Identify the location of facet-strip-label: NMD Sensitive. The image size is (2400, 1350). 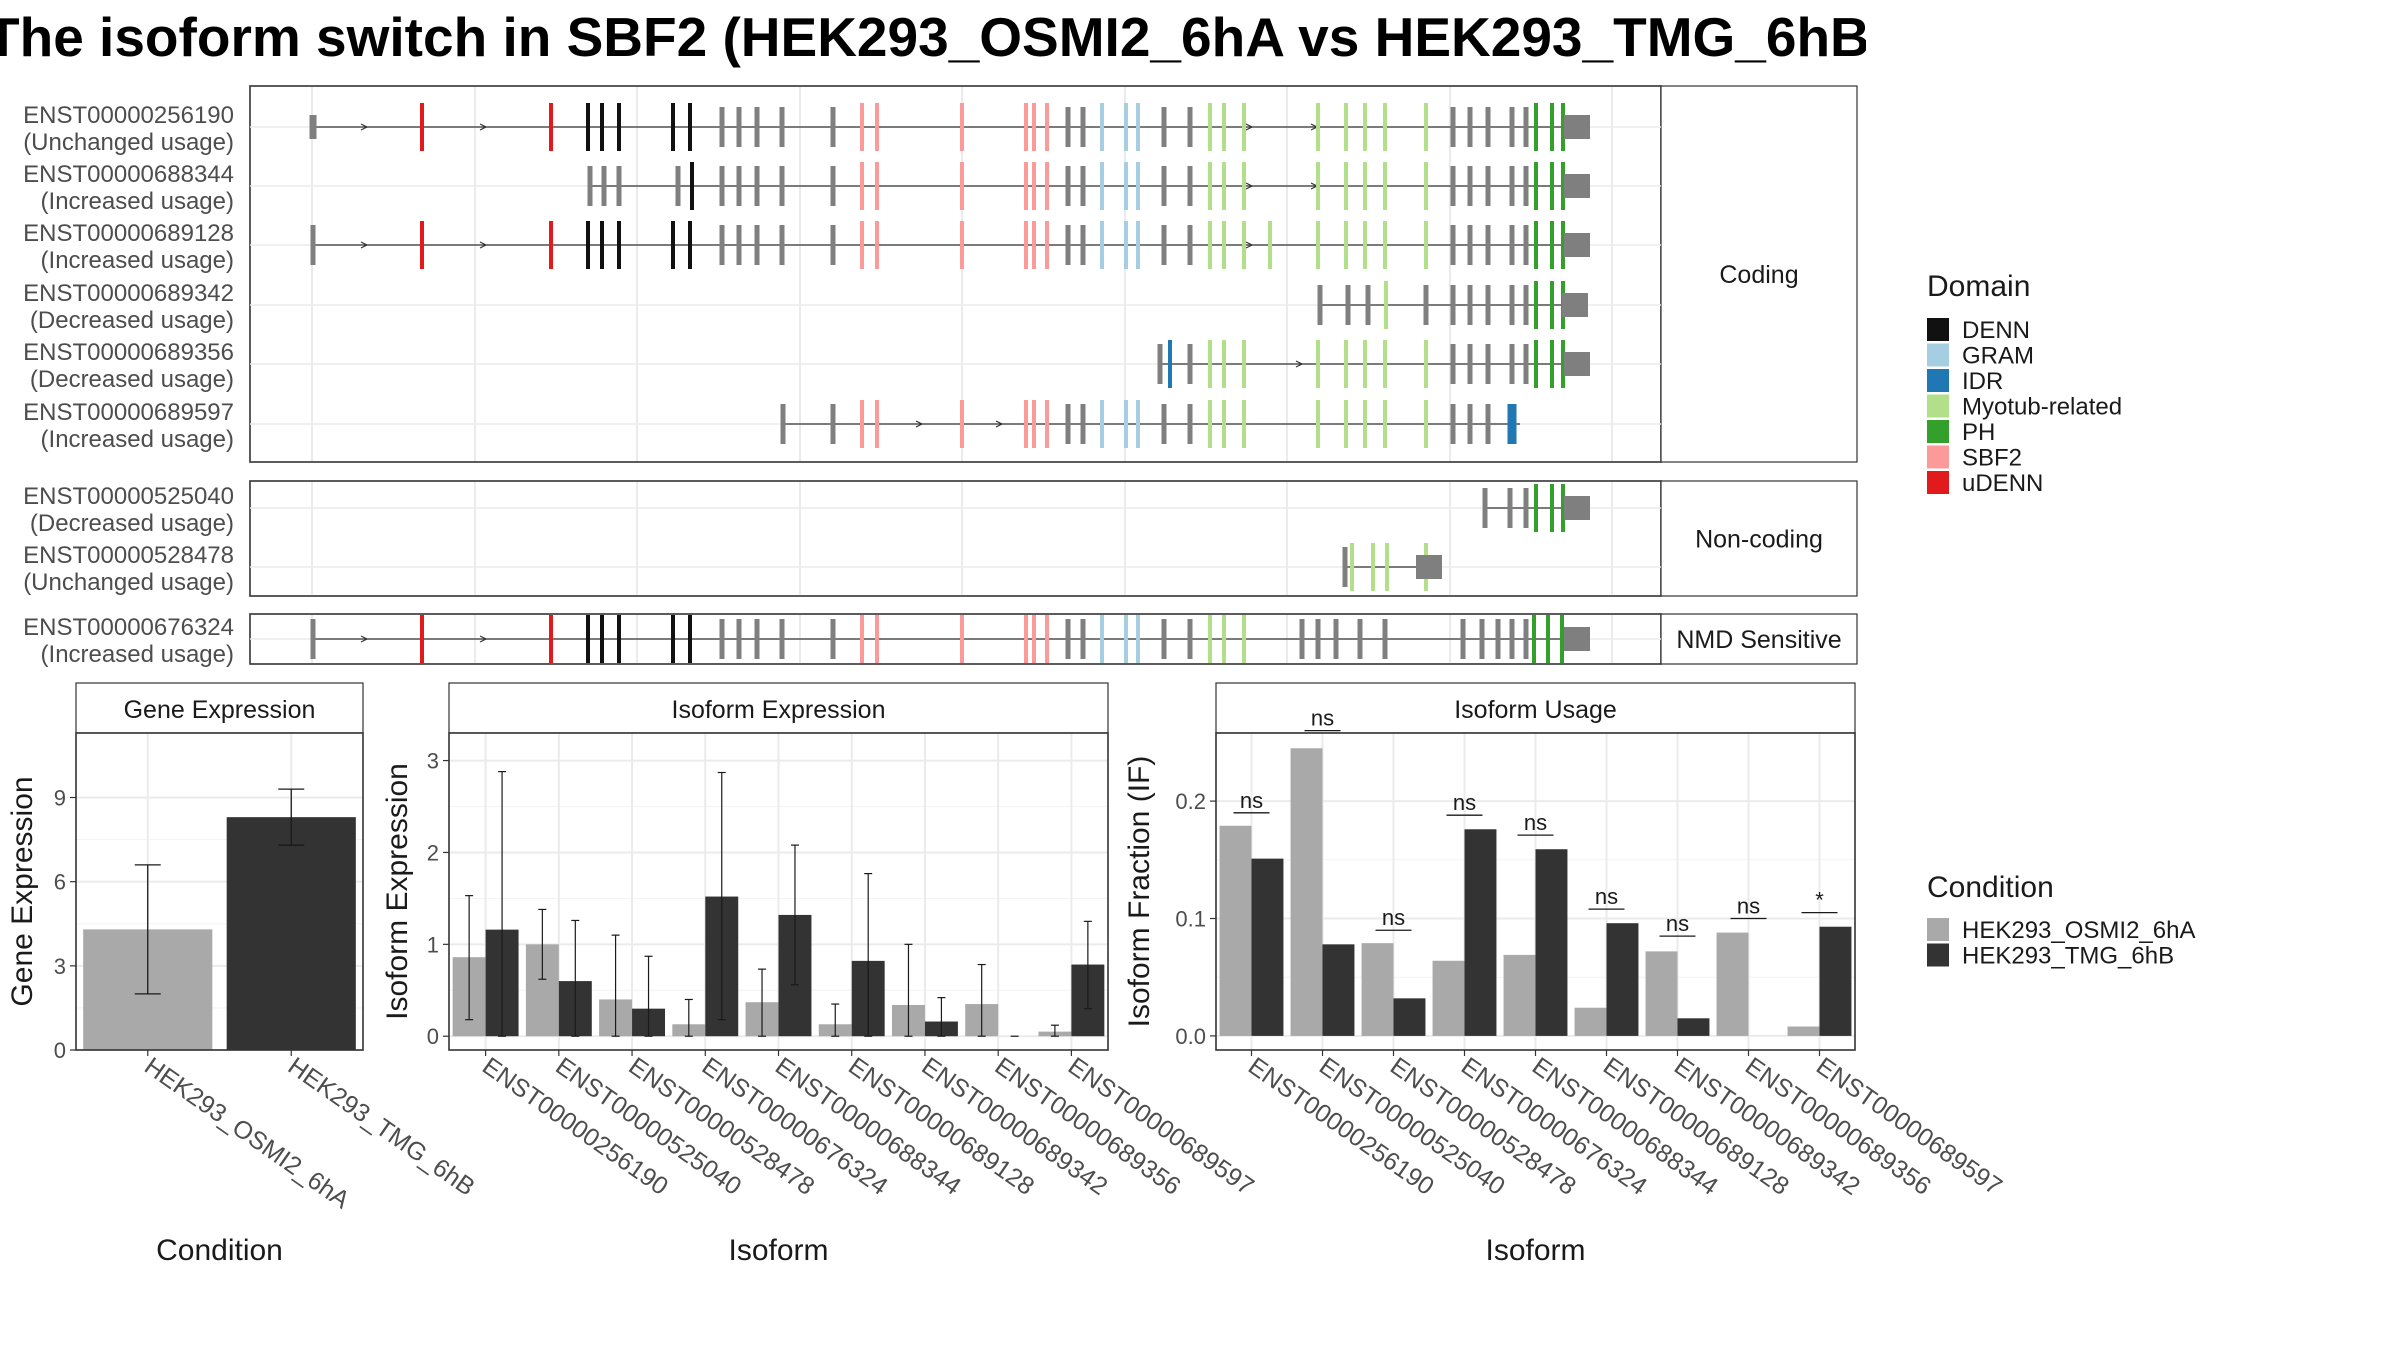
(1758, 640).